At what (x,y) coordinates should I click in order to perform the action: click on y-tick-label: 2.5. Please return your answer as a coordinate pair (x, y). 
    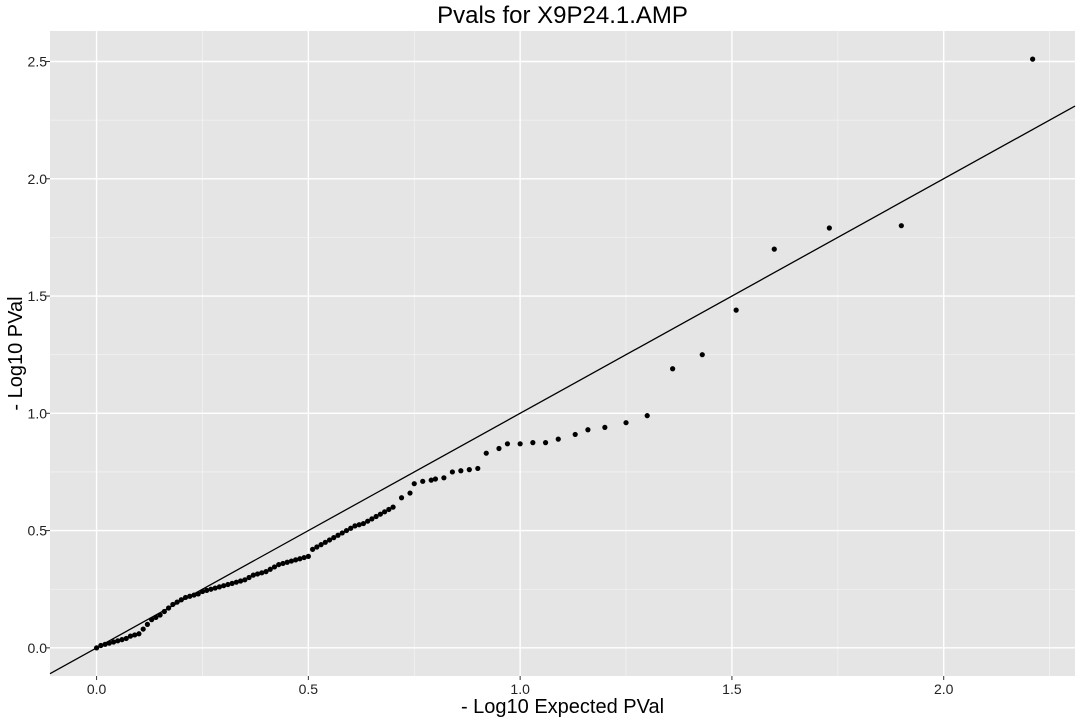
    Looking at the image, I should click on (38, 61).